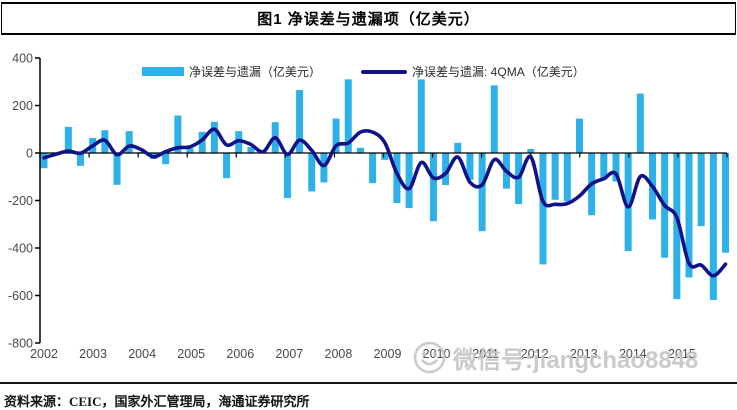 The height and width of the screenshot is (410, 737). What do you see at coordinates (20, 249) in the screenshot?
I see `y-tick-label: -400` at bounding box center [20, 249].